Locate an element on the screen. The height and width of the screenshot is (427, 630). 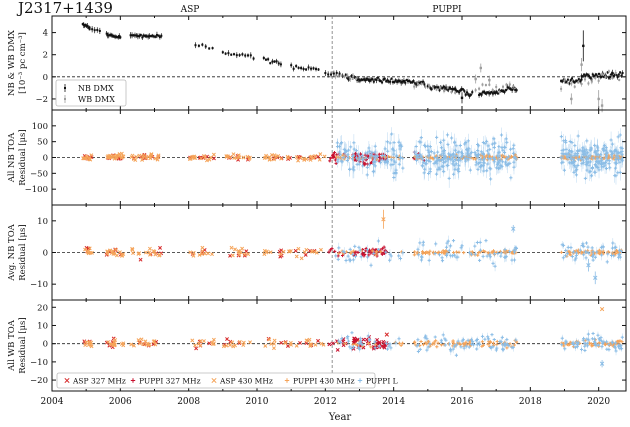
x-tick-label: 2006 is located at coordinates (120, 402).